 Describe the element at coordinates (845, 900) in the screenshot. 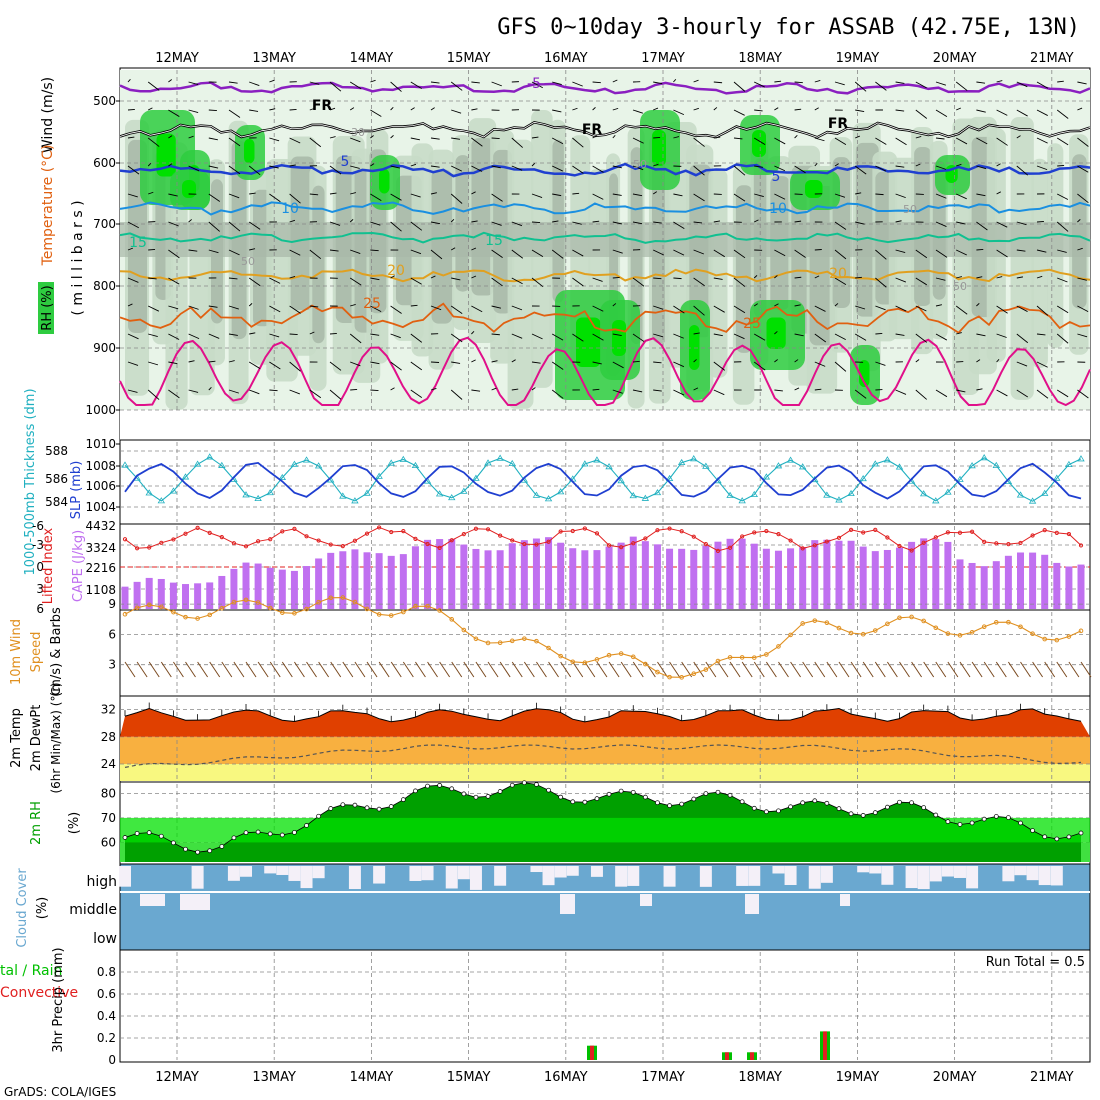

I see `cloud-gap-middle` at that location.